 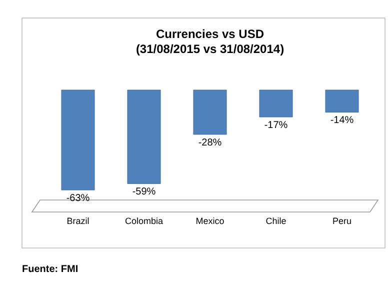 What do you see at coordinates (342, 221) in the screenshot?
I see `x-tick-label: Peru` at bounding box center [342, 221].